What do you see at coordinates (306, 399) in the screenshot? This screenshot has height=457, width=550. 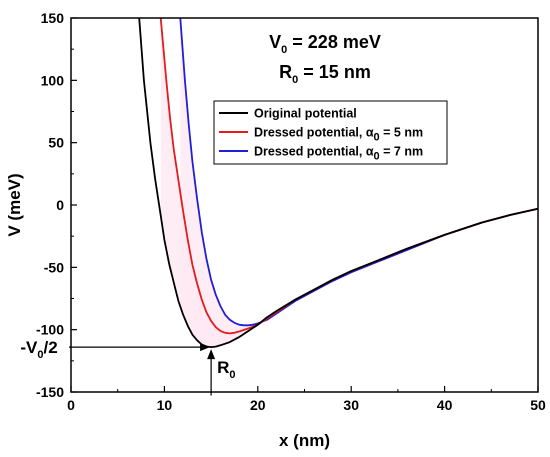 I see `x-axis-ticks: 0 10 20 30 40 50` at bounding box center [306, 399].